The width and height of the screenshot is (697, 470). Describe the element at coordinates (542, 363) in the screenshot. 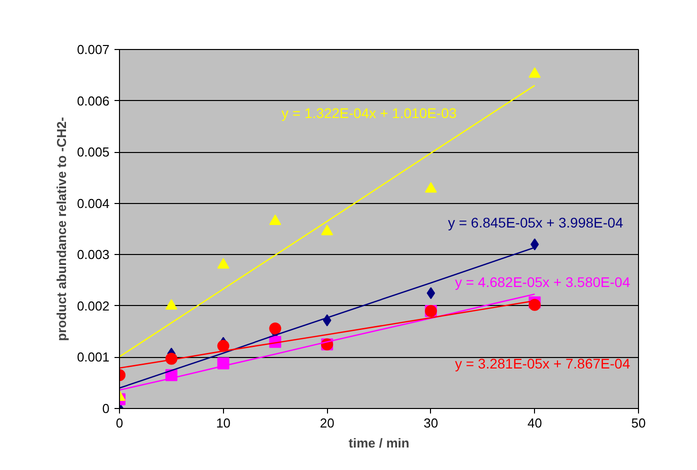

I see `text: y = 3.281E-05x + 7.867E-04` at that location.